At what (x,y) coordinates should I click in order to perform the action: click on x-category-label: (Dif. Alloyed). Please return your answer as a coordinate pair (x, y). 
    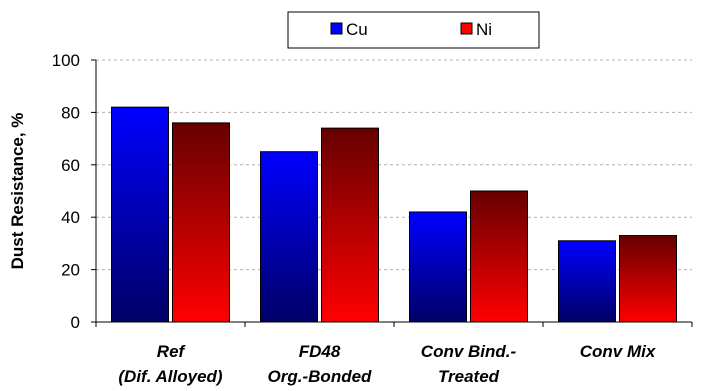
    Looking at the image, I should click on (170, 376).